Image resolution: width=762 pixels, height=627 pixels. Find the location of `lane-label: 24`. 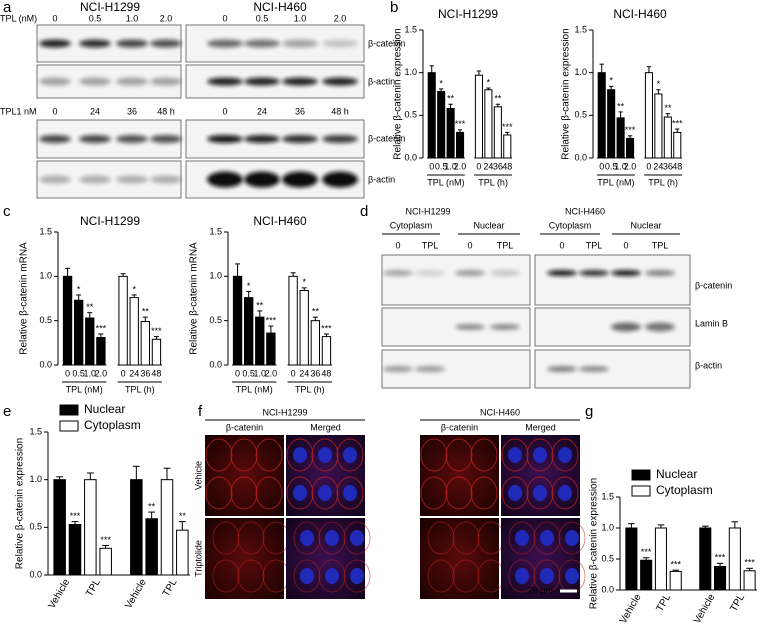

lane-label: 24 is located at coordinates (95, 111).